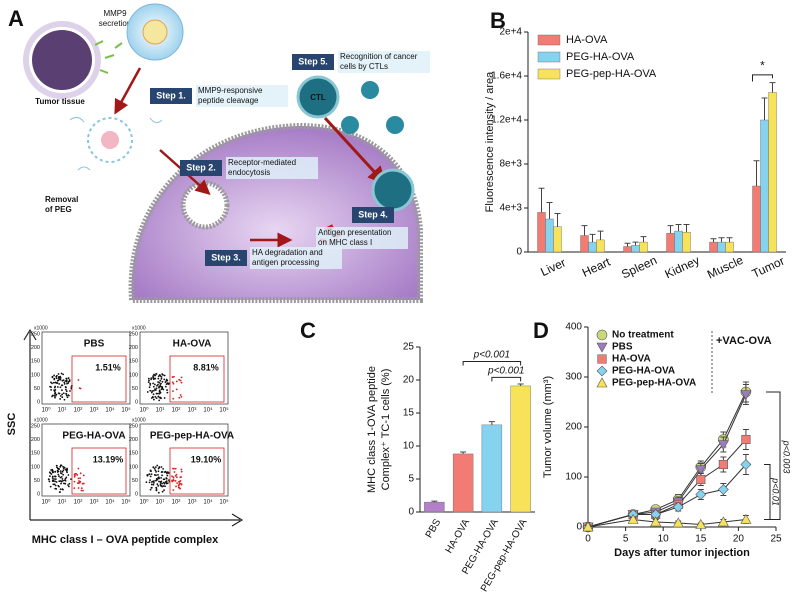  What do you see at coordinates (549, 40) in the screenshot?
I see `legend-swatch` at bounding box center [549, 40].